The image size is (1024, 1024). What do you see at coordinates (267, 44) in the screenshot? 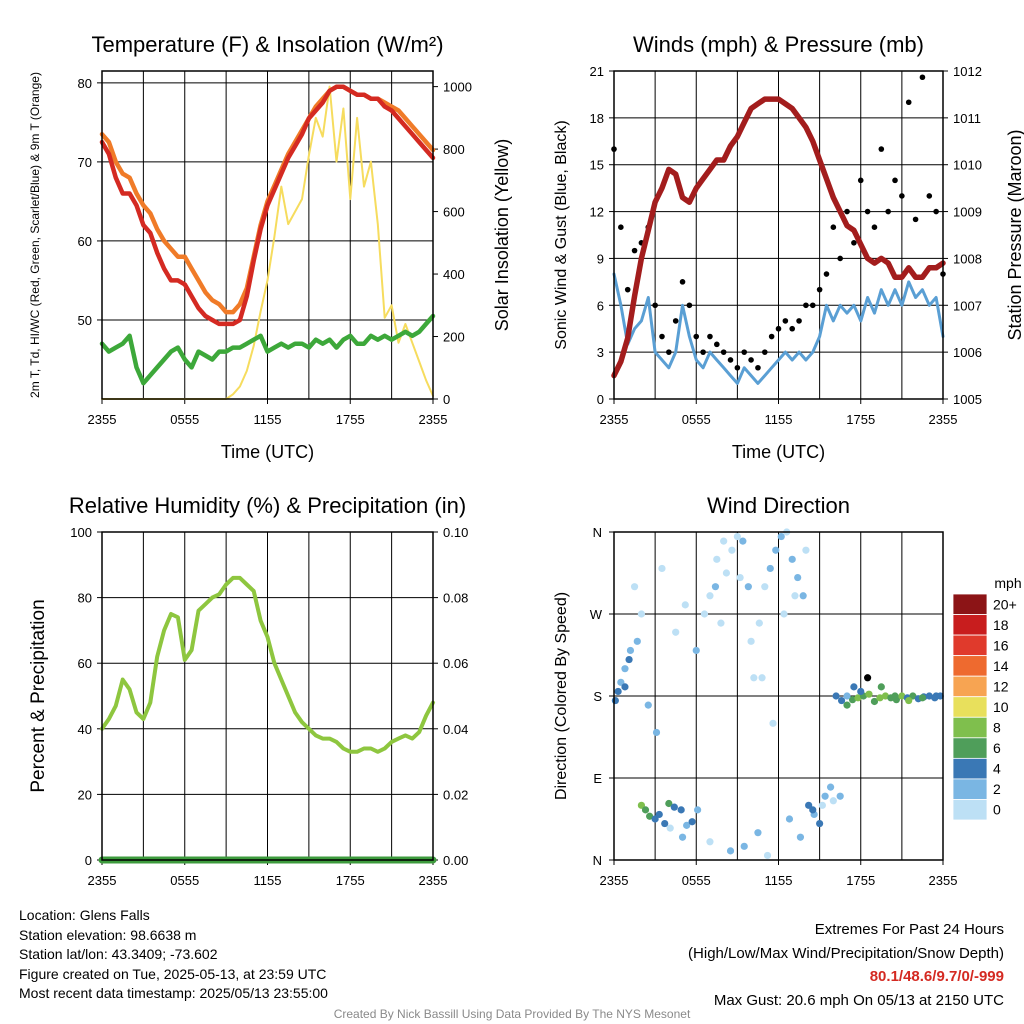
I see `chart-title: Temperature (F) & Insolation (W/m²)` at bounding box center [267, 44].